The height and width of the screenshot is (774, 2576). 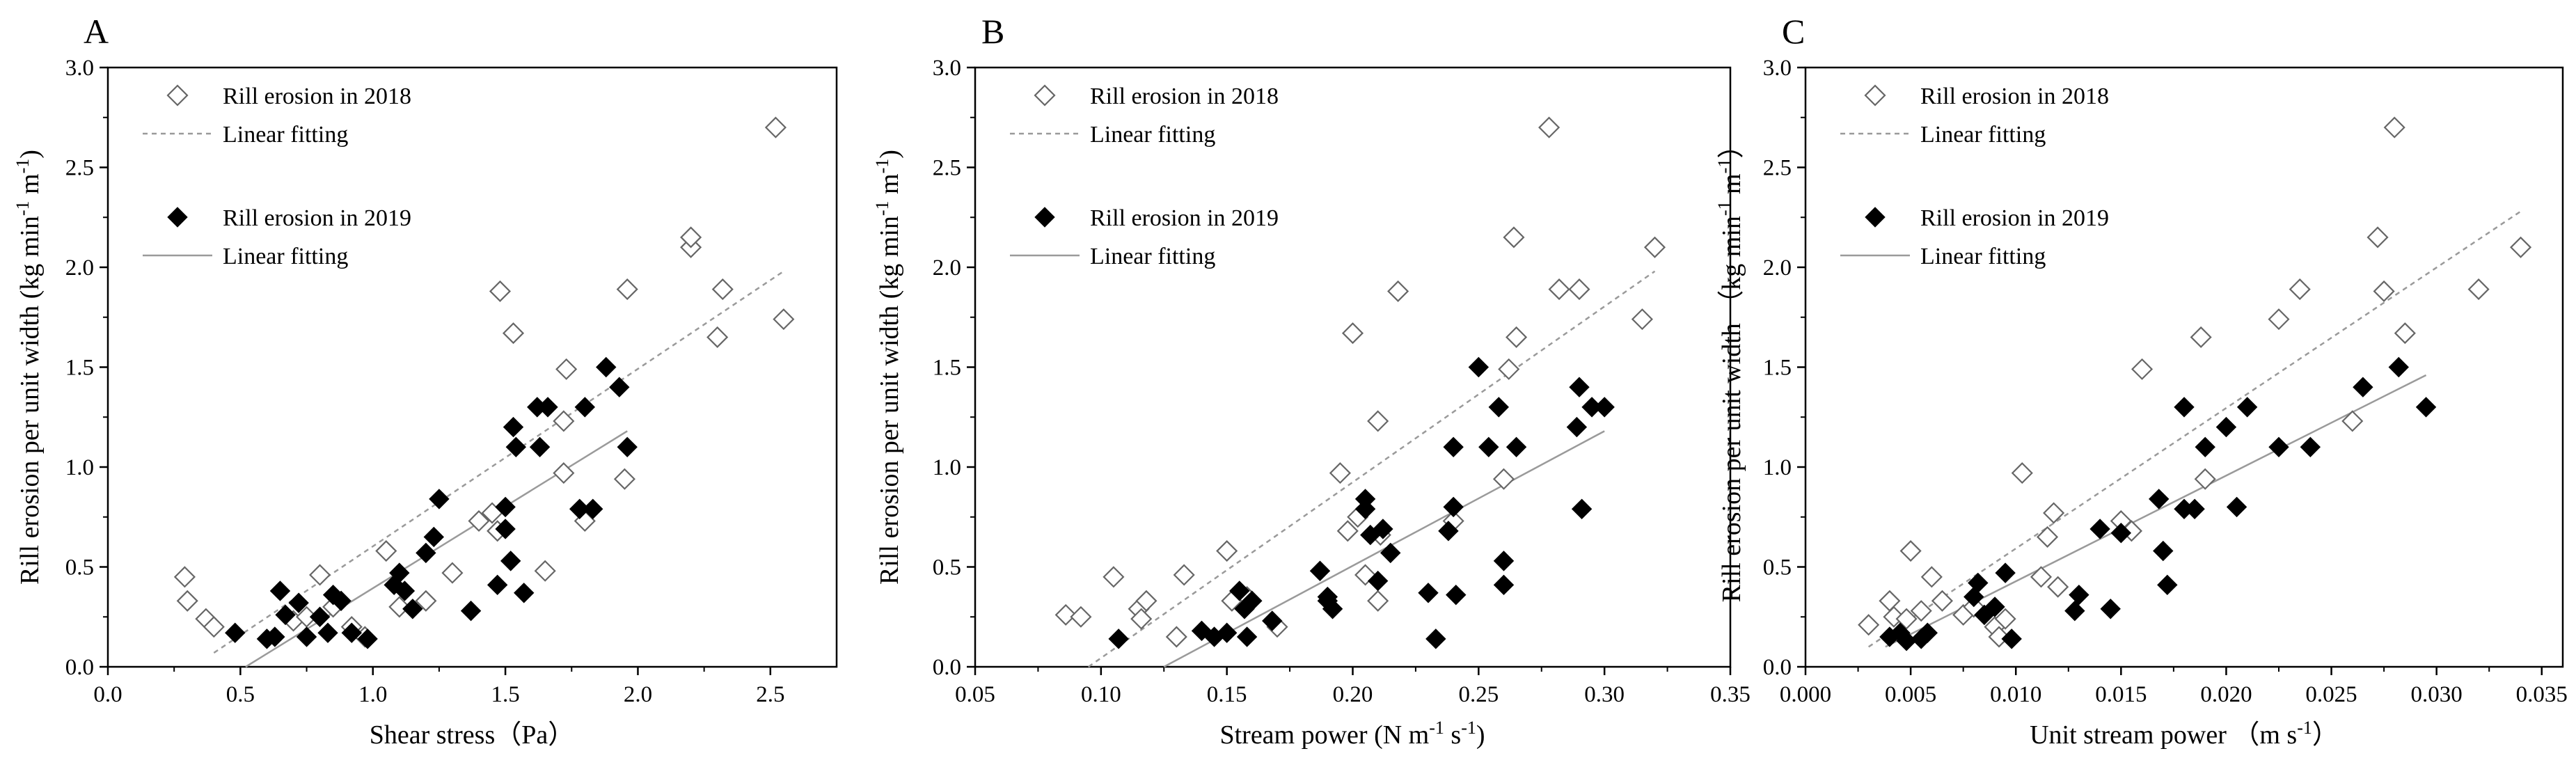 What do you see at coordinates (2331, 694) in the screenshot?
I see `x-tick-label: 0.025` at bounding box center [2331, 694].